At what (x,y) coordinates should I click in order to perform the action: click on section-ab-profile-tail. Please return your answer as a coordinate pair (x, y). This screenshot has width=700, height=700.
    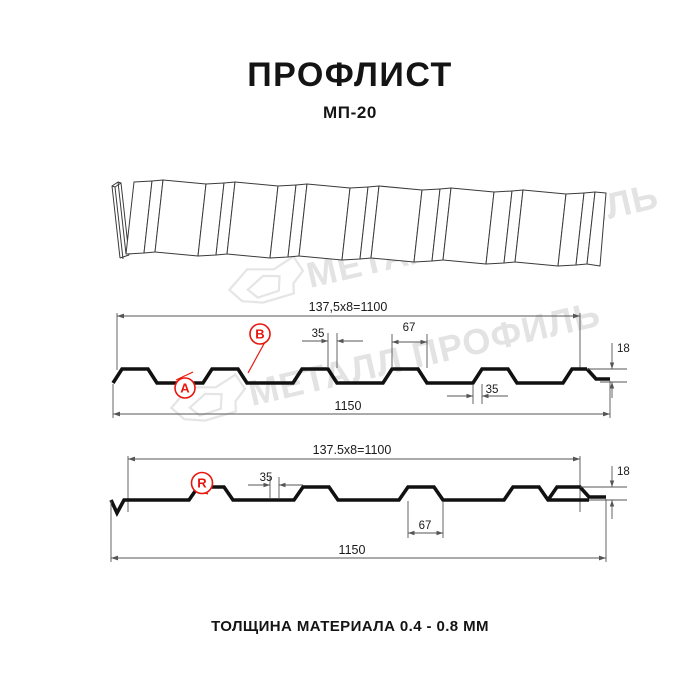
    Looking at the image, I should click on (597, 374).